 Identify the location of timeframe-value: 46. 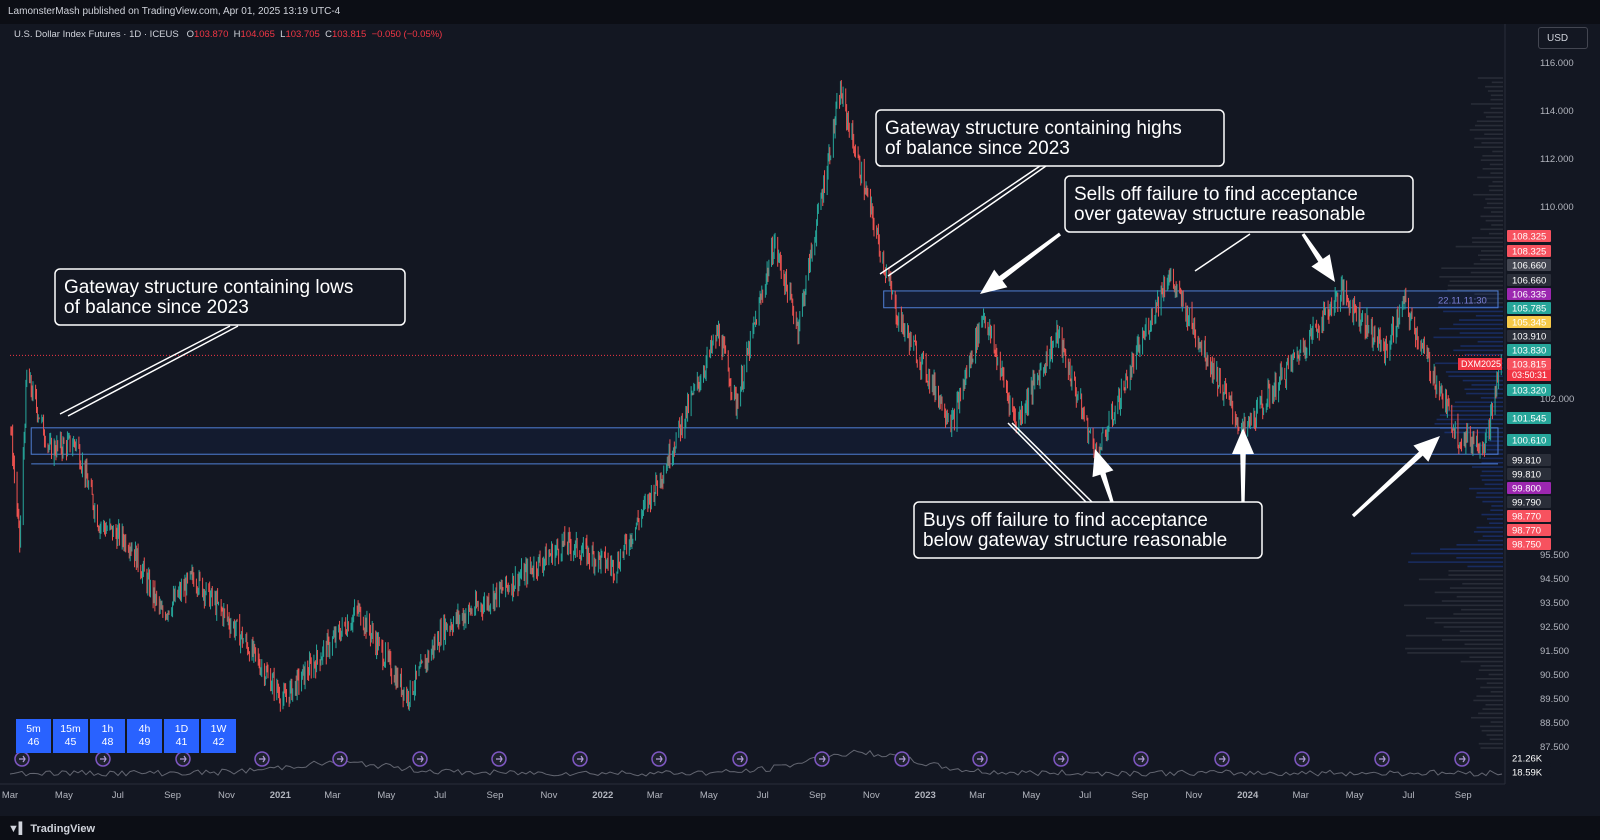
(33, 742).